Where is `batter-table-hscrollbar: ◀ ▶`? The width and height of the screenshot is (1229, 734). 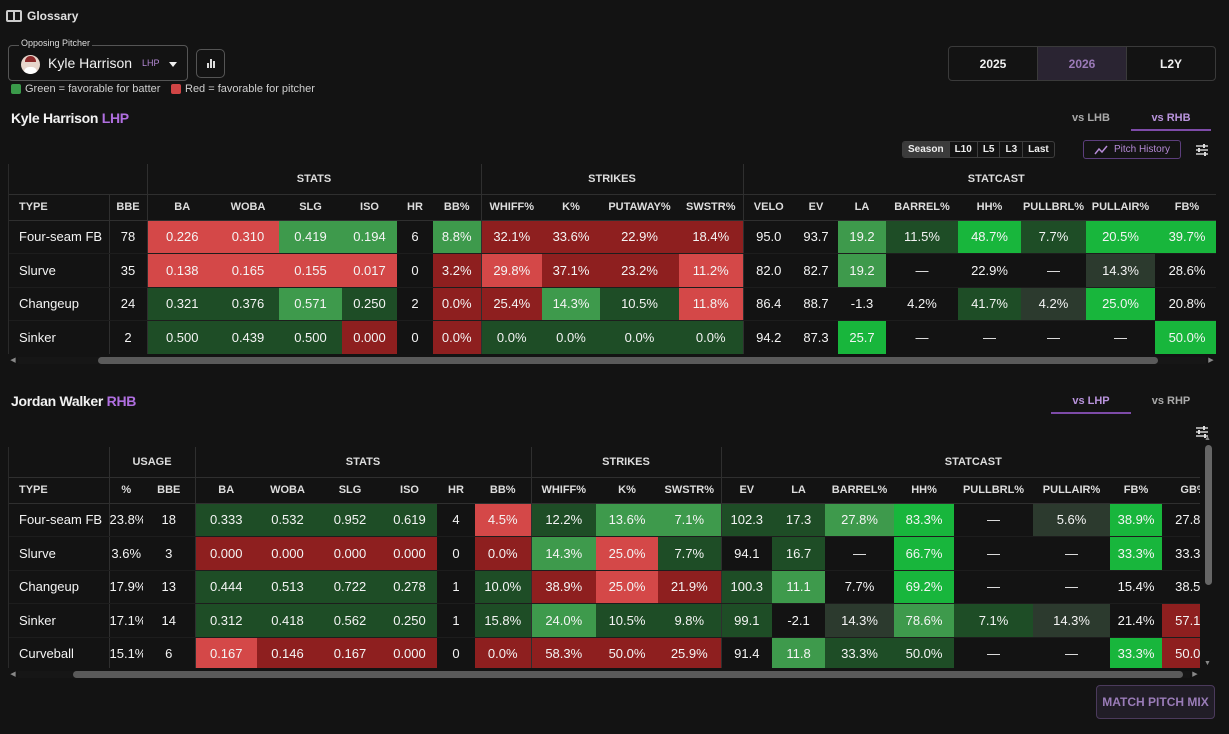
batter-table-hscrollbar: ◀ ▶ is located at coordinates (604, 674).